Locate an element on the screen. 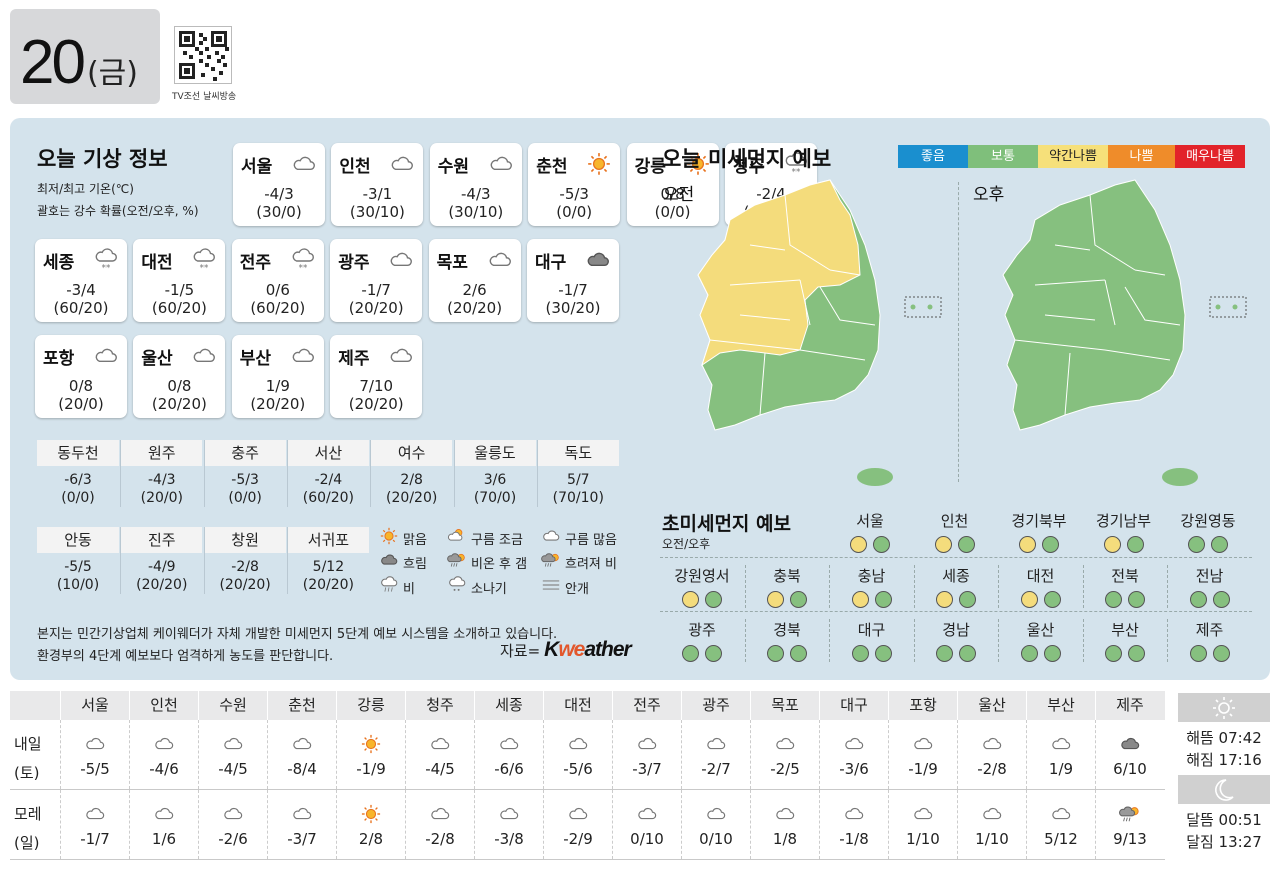  forecast-cell: -3/7 is located at coordinates (646, 754).